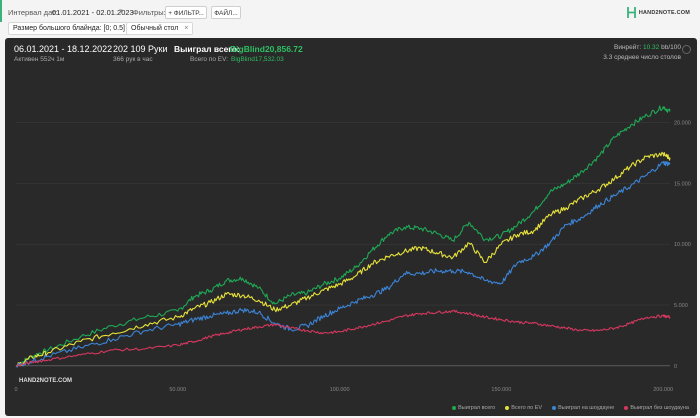 The height and width of the screenshot is (418, 700). What do you see at coordinates (69, 28) in the screenshot?
I see `filter-chip-label: Размер большого блайнда: [0; 0.5]` at bounding box center [69, 28].